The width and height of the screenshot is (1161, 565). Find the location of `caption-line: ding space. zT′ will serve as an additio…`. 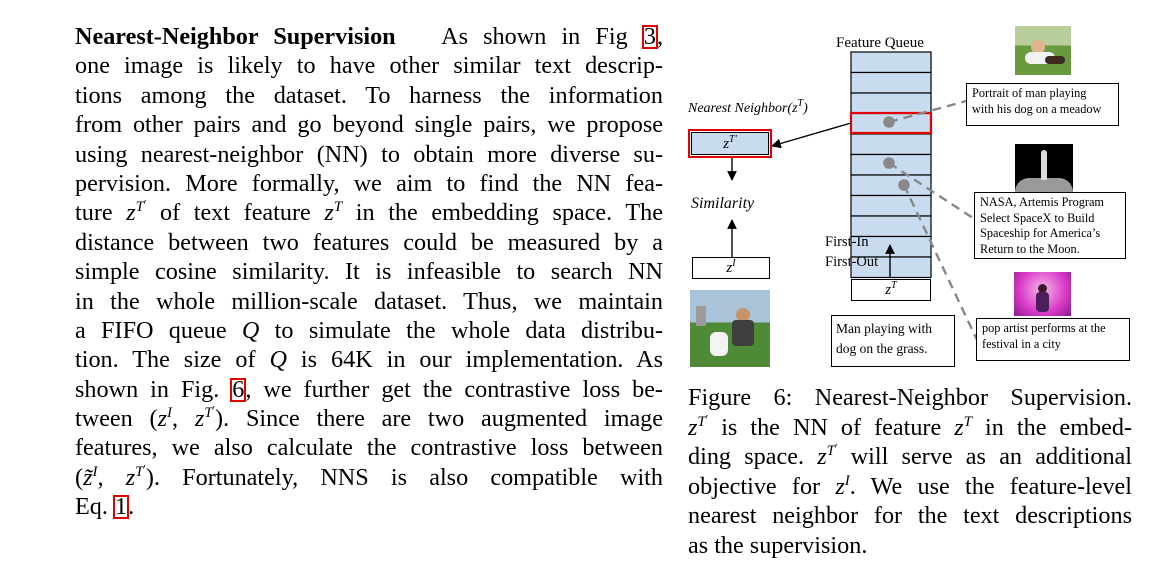

caption-line: ding space. zT′ will serve as an additio… is located at coordinates (910, 456).